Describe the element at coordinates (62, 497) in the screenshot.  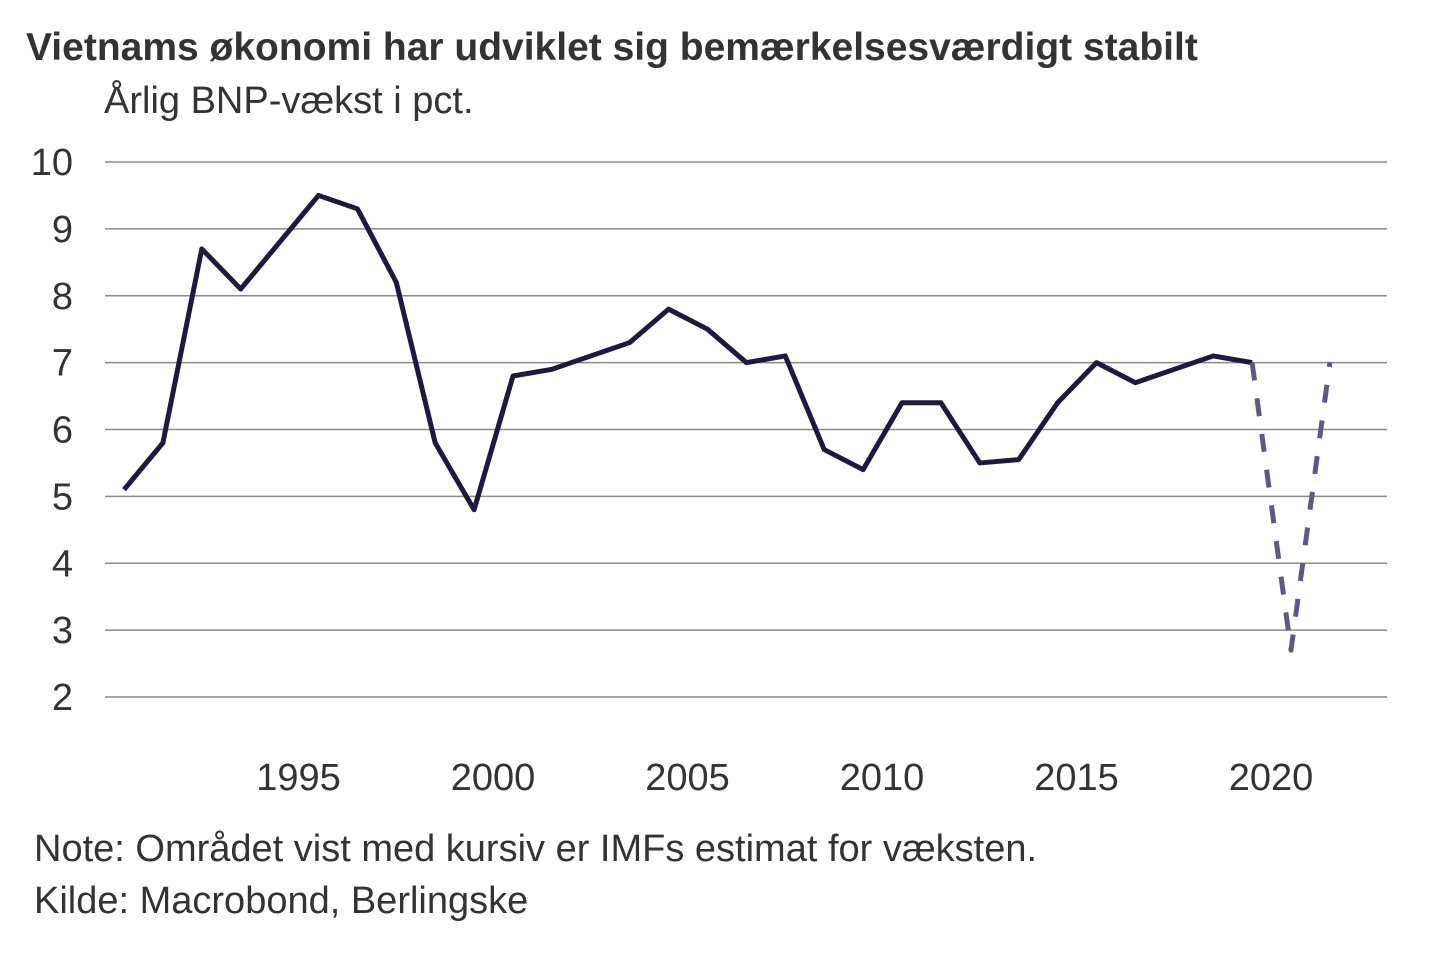
I see `y-tick-label: 5` at that location.